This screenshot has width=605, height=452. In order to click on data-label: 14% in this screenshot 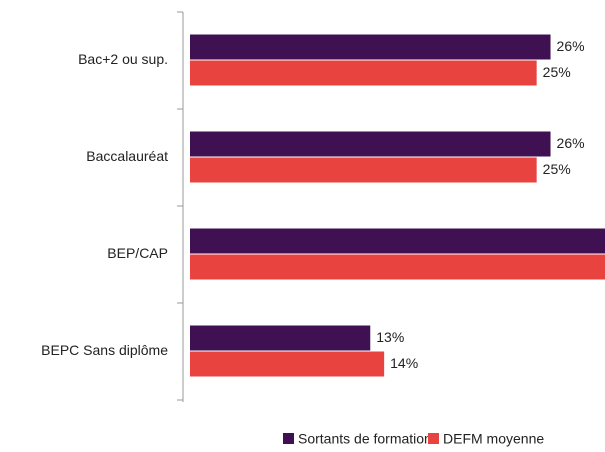, I will do `click(404, 363)`.